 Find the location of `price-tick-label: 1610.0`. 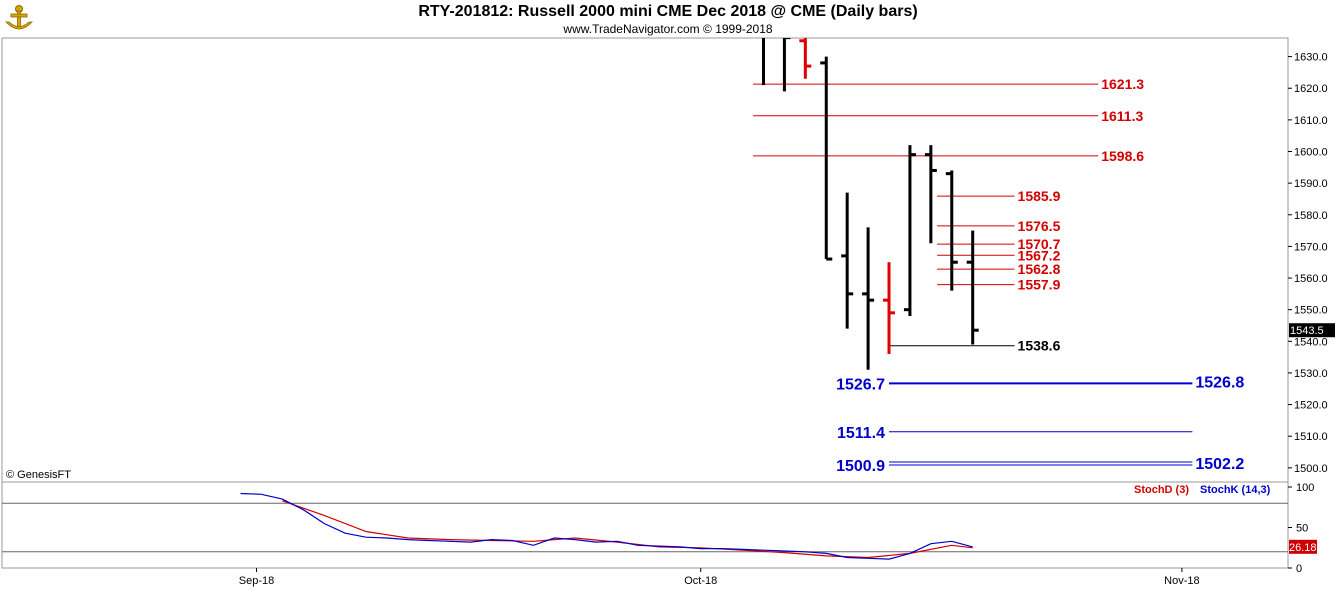

price-tick-label: 1610.0 is located at coordinates (1311, 121).